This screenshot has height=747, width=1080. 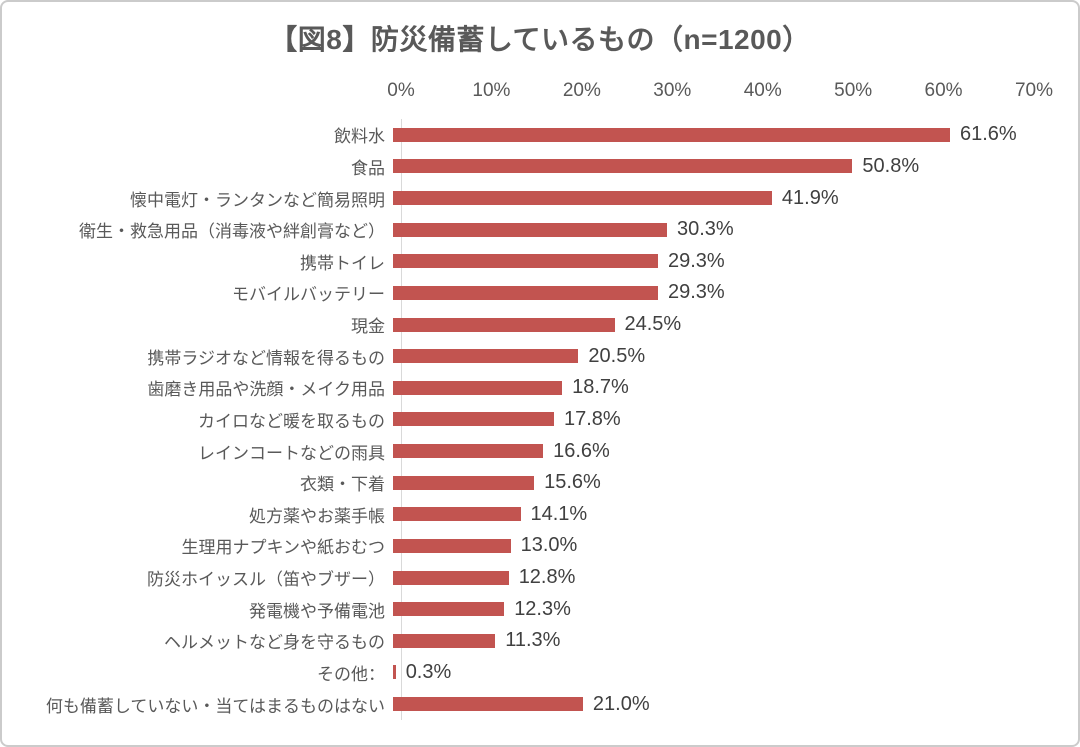 I want to click on x-axis: 0% 10% 20% 30% 40% 50% 60% 70%, so click(x=720, y=92).